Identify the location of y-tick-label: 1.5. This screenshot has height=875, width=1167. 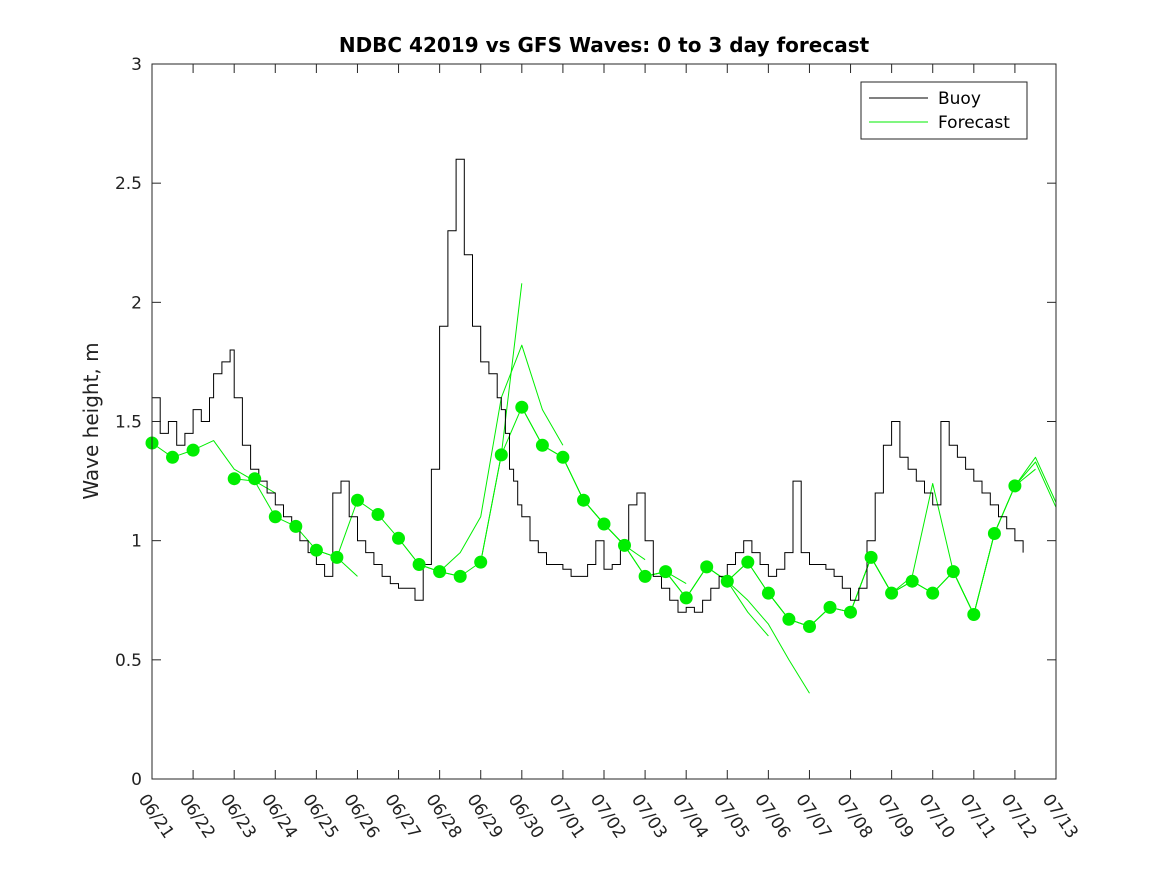
(128, 423).